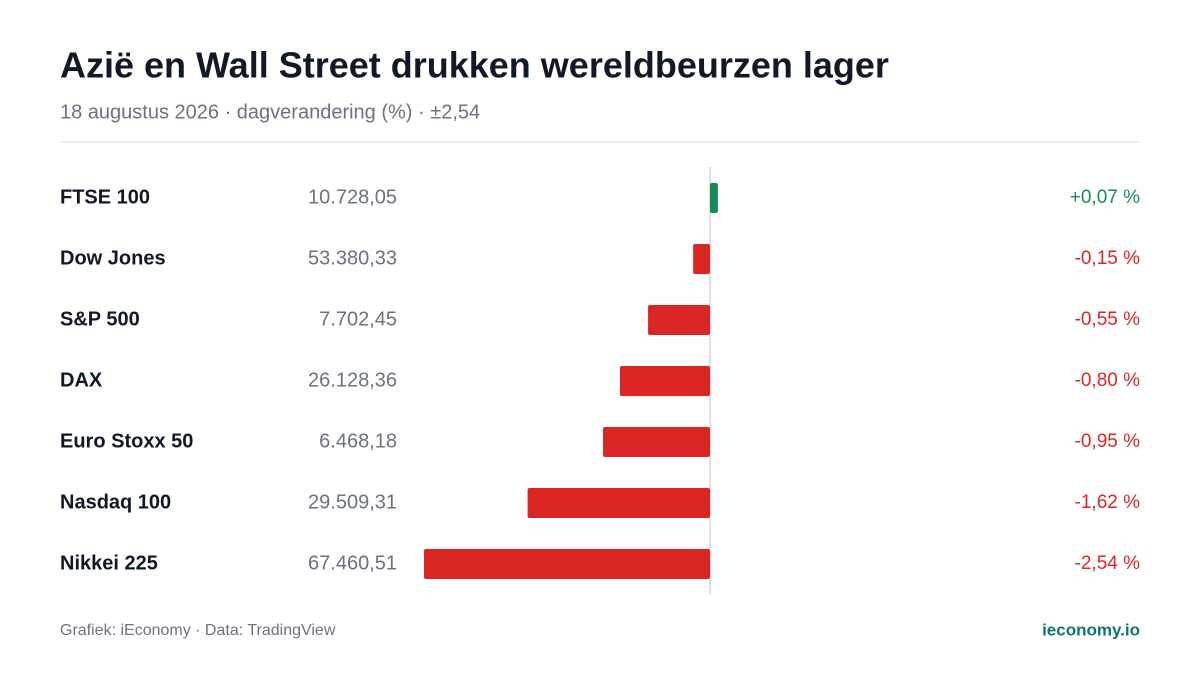 This screenshot has height=675, width=1200. What do you see at coordinates (113, 258) in the screenshot?
I see `index-name: Dow Jones` at bounding box center [113, 258].